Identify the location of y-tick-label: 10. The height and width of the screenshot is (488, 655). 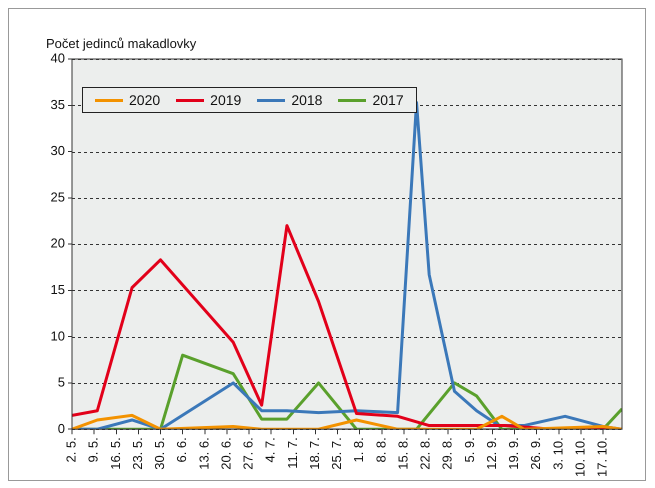
(57, 336).